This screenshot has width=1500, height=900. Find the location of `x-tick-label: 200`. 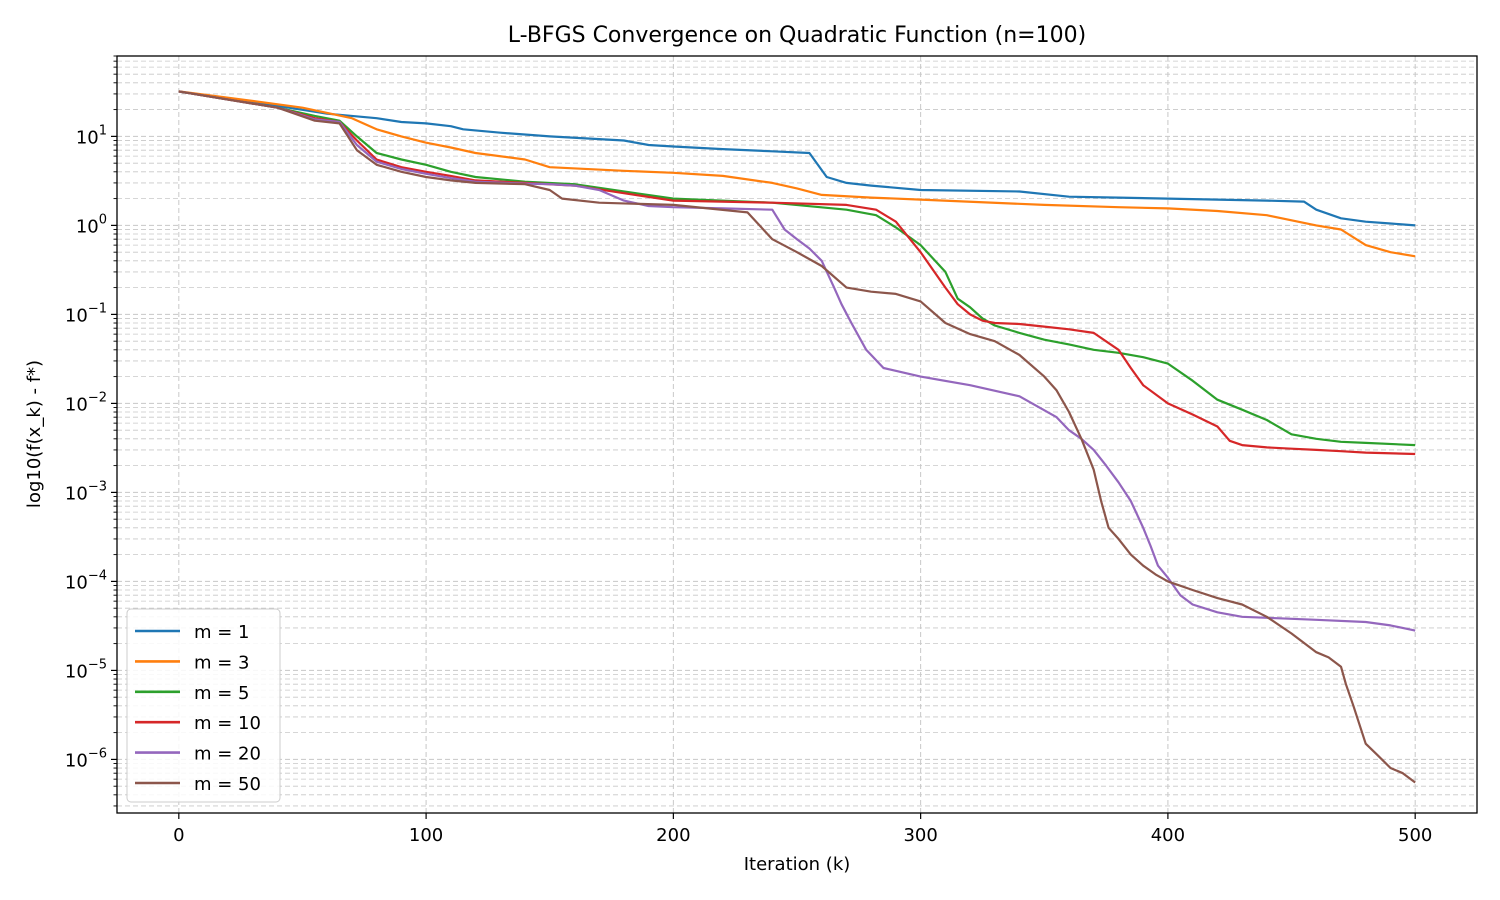

x-tick-label: 200 is located at coordinates (673, 835).